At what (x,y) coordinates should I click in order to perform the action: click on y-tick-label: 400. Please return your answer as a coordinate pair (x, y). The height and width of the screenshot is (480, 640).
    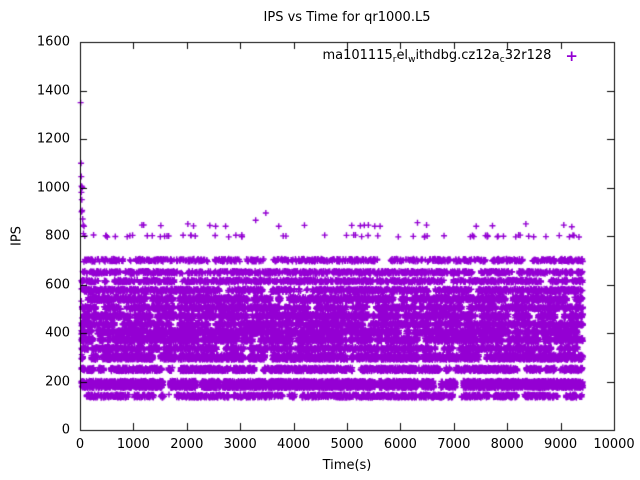
    Looking at the image, I should click on (57, 333).